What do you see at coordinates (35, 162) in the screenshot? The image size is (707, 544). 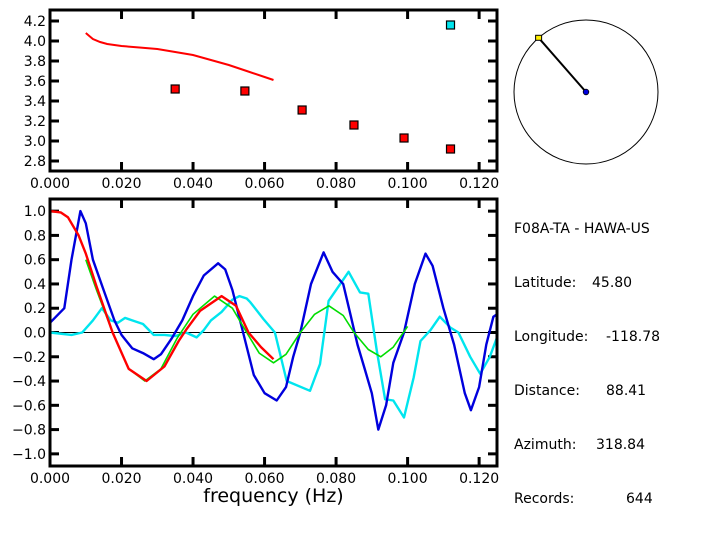 I see `y-tick-label: 2.8` at bounding box center [35, 162].